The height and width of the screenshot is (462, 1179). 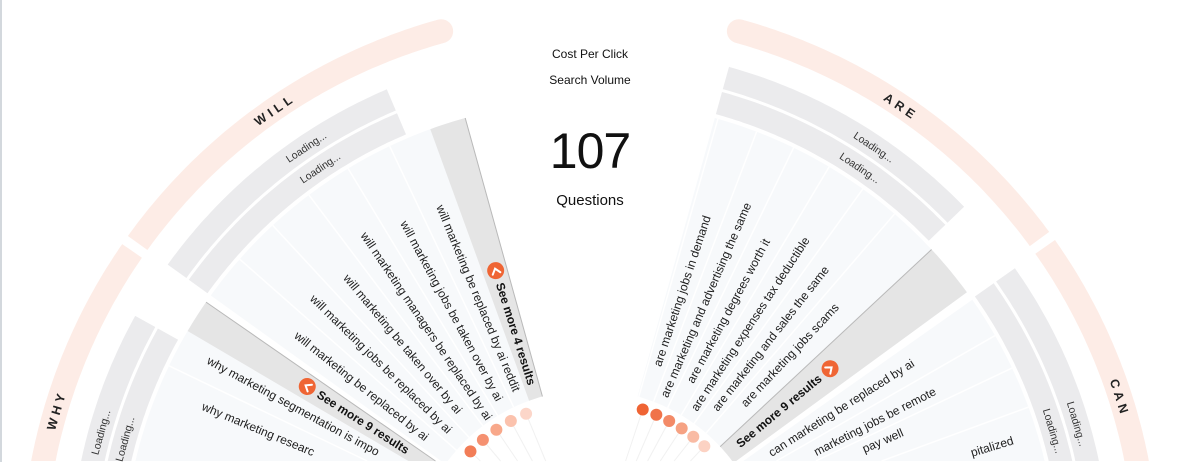 I want to click on question-sector, so click(x=893, y=379).